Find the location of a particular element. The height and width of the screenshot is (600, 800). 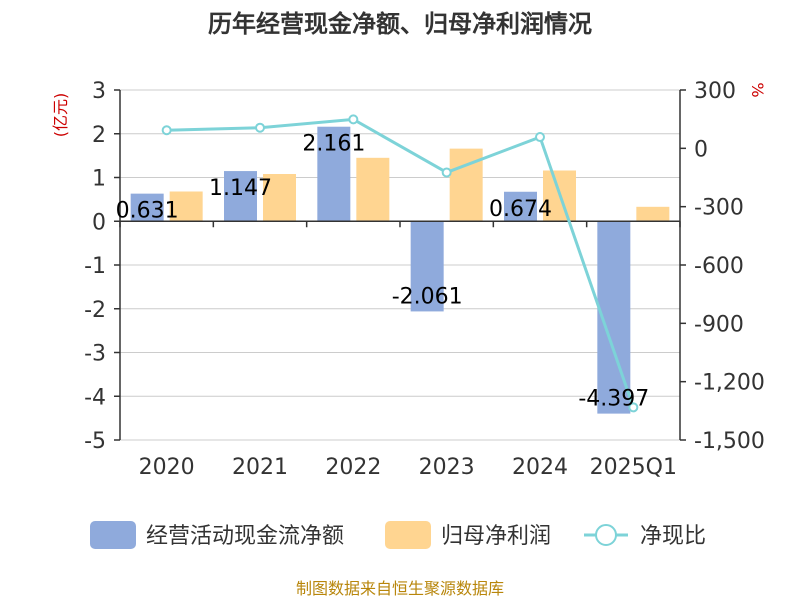

left-tick-label: 2 is located at coordinates (99, 135).